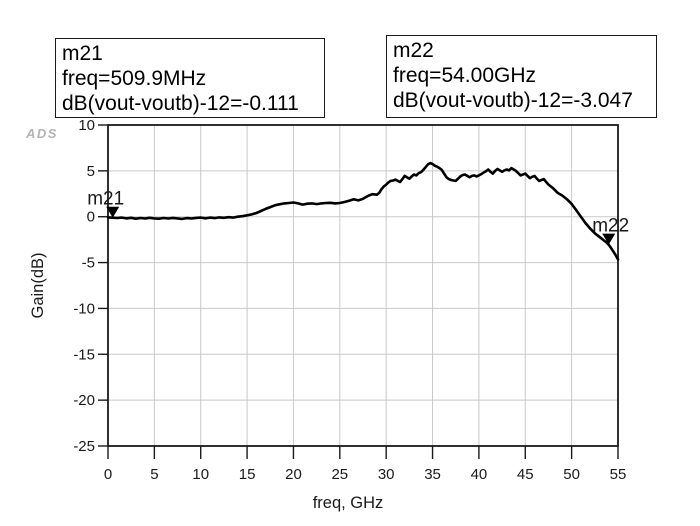  What do you see at coordinates (154, 474) in the screenshot?
I see `x-tick-label: 5` at bounding box center [154, 474].